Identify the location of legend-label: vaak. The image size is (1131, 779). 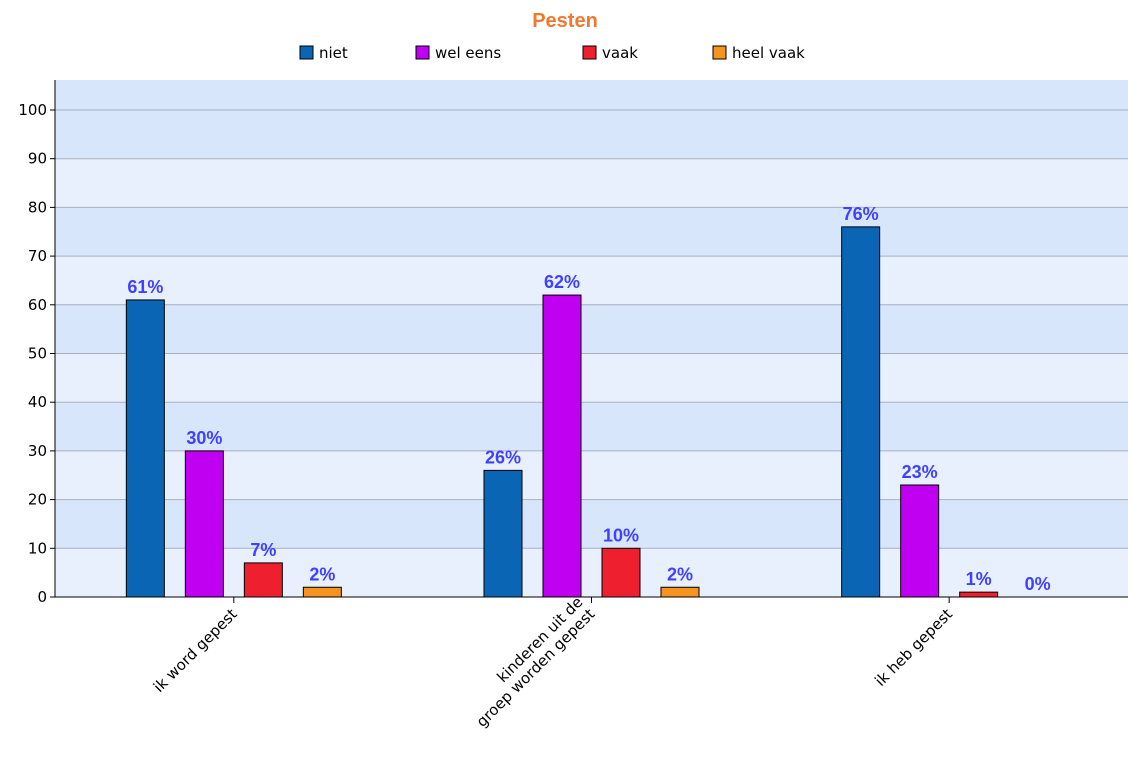
(620, 53).